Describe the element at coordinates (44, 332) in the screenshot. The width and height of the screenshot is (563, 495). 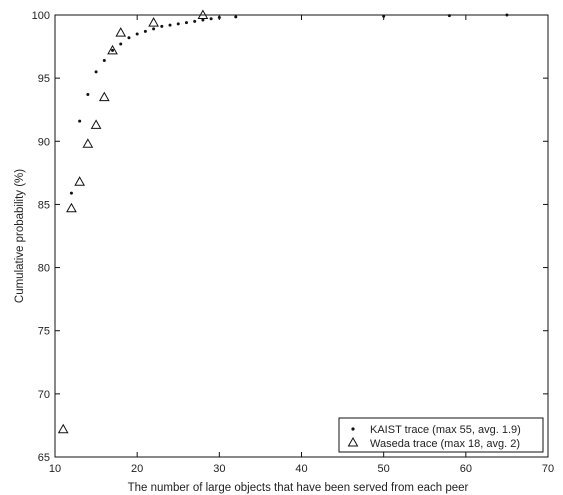
I see `y-tick-label: 75` at that location.